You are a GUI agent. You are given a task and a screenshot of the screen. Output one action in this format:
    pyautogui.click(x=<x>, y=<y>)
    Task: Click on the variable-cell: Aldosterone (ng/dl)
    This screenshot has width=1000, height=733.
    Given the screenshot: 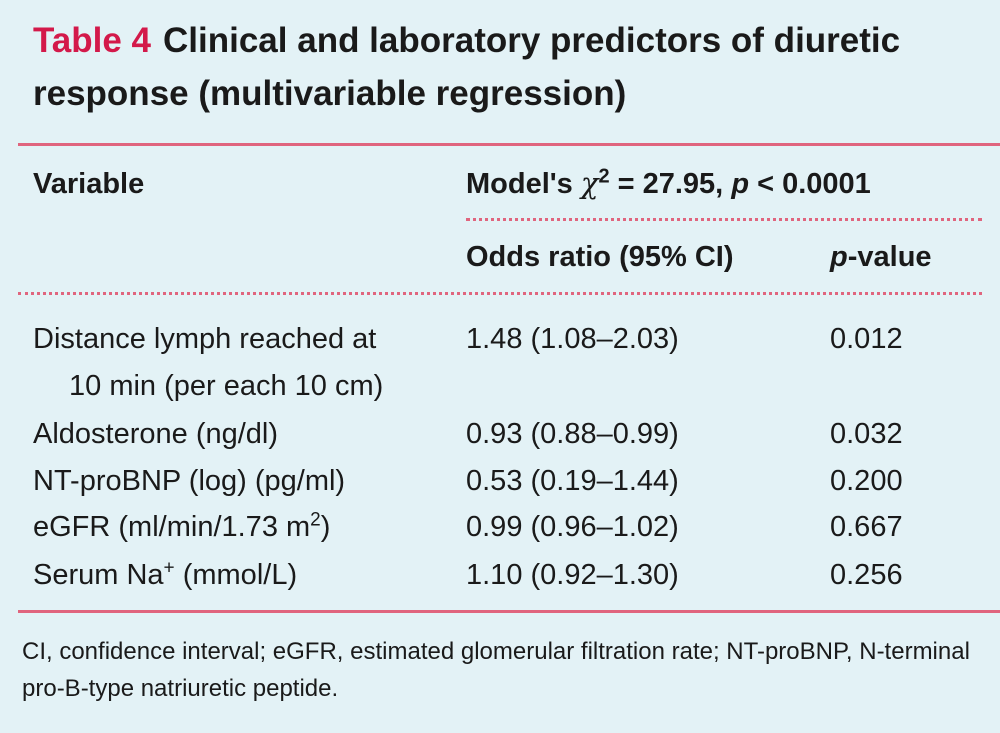 What is the action you would take?
    pyautogui.click(x=156, y=434)
    